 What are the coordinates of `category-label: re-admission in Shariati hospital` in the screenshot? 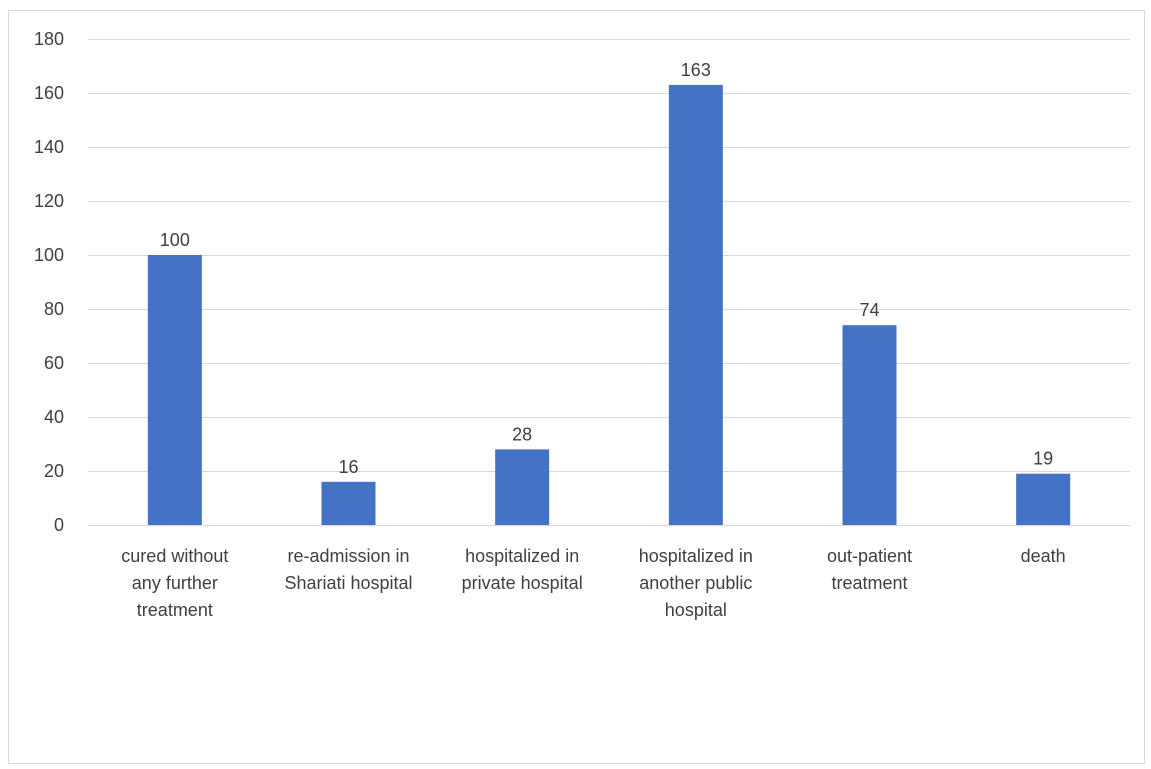 It's located at (348, 569).